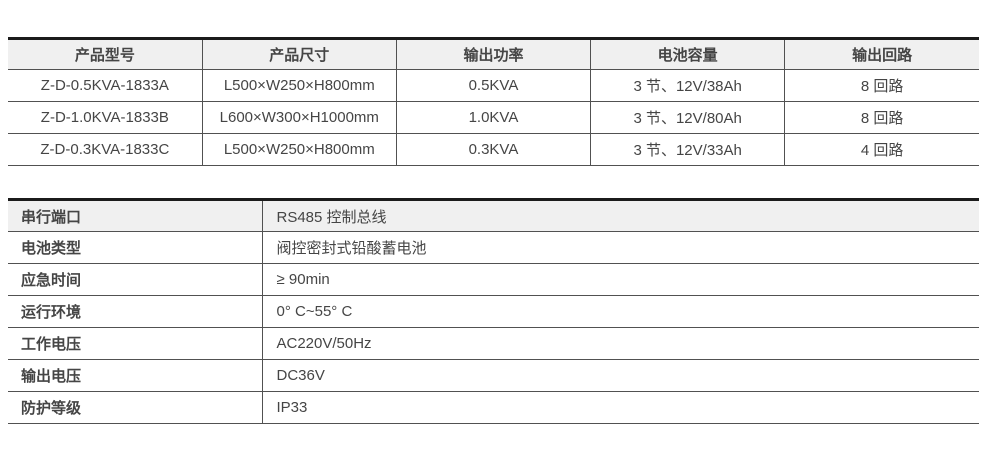 The height and width of the screenshot is (453, 1000). Describe the element at coordinates (135, 279) in the screenshot. I see `spec-label-emergency-time: 应急时间` at that location.